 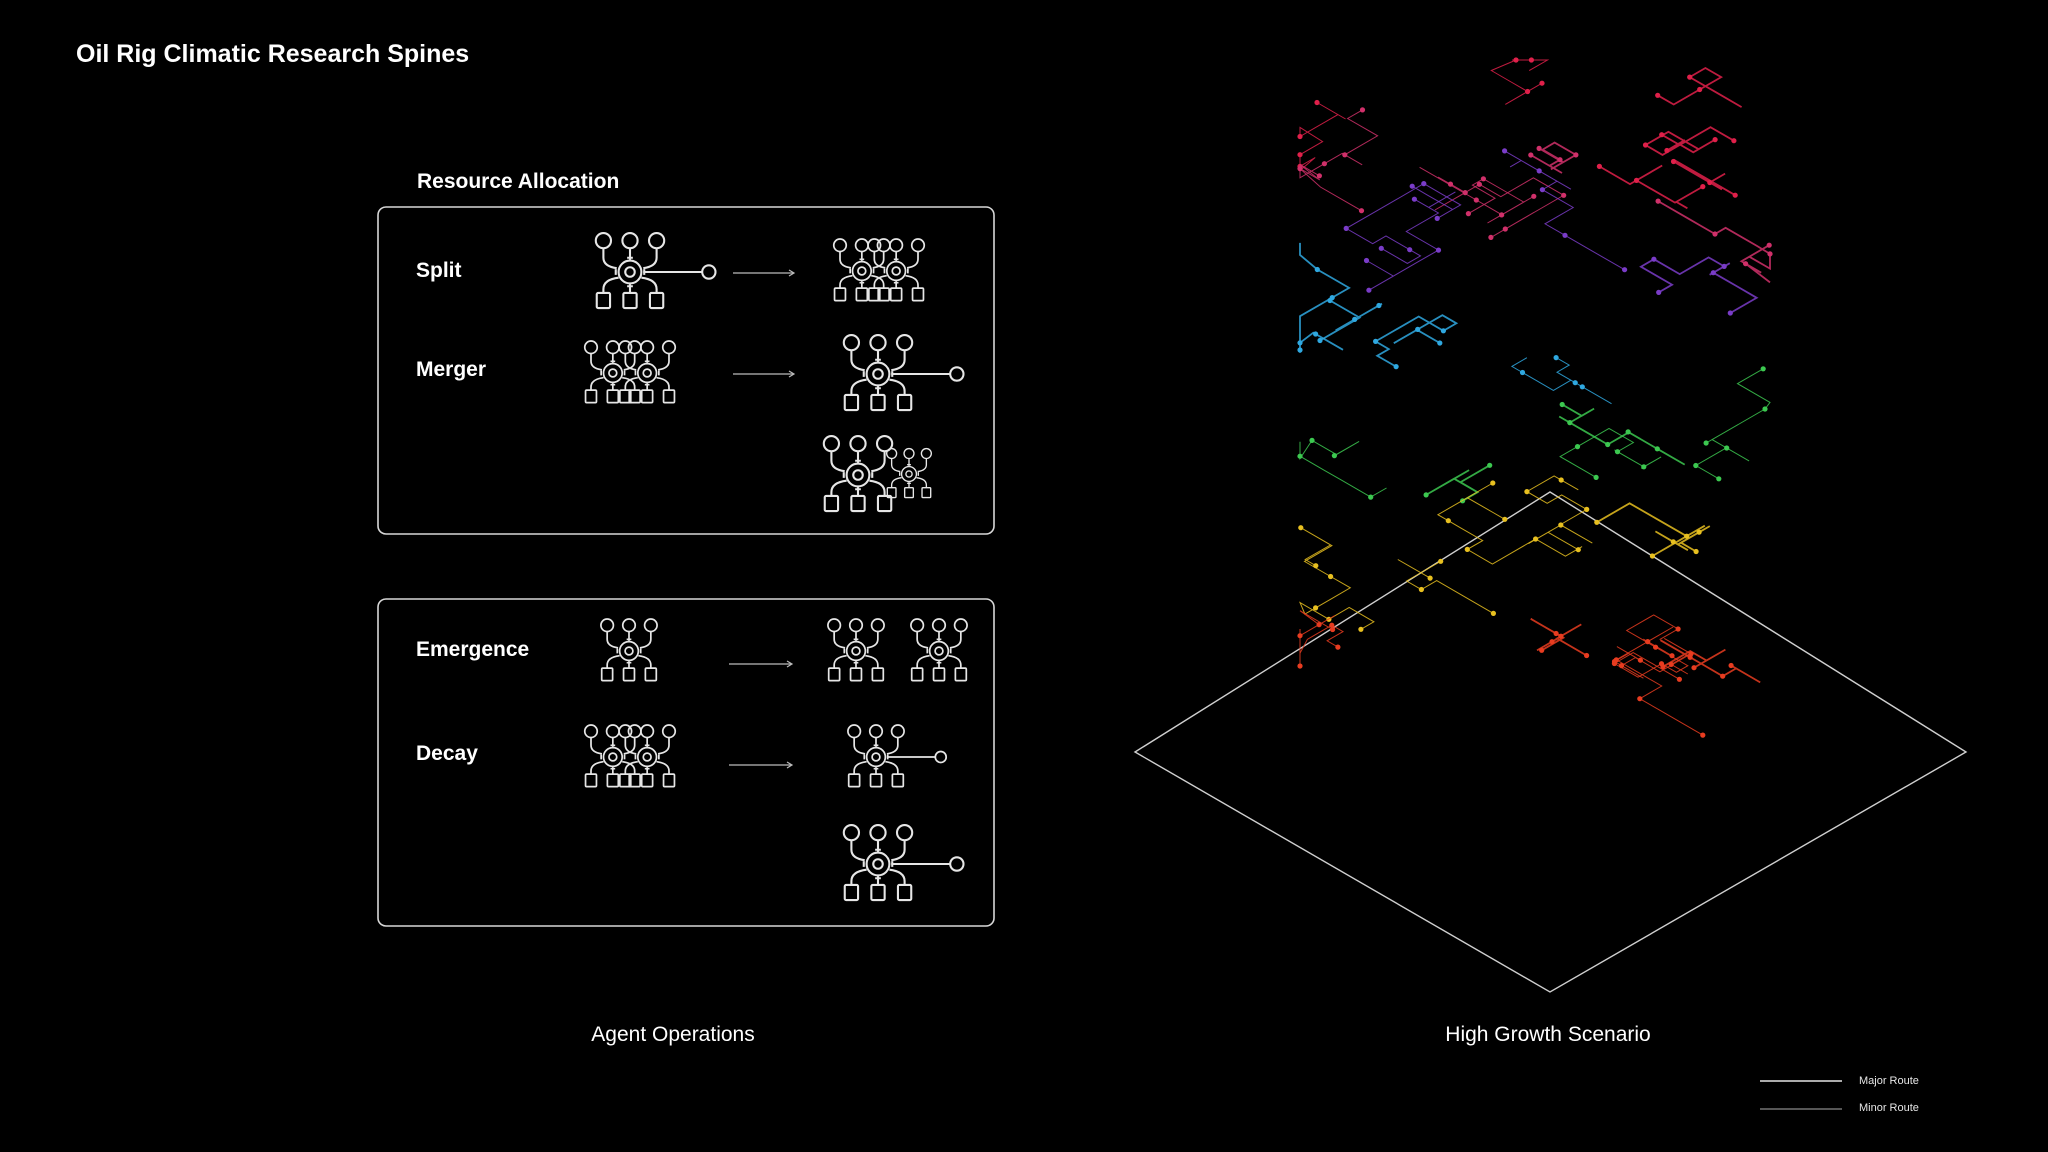 What do you see at coordinates (630, 756) in the screenshot?
I see `decay-before-cluster-icon` at bounding box center [630, 756].